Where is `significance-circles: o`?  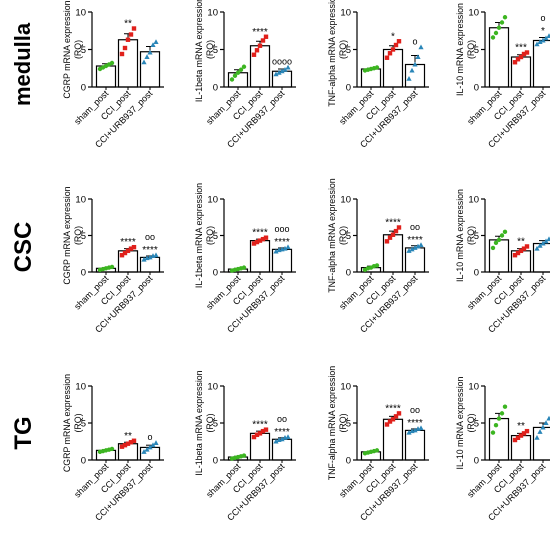 significance-circles: o is located at coordinates (414, 41).